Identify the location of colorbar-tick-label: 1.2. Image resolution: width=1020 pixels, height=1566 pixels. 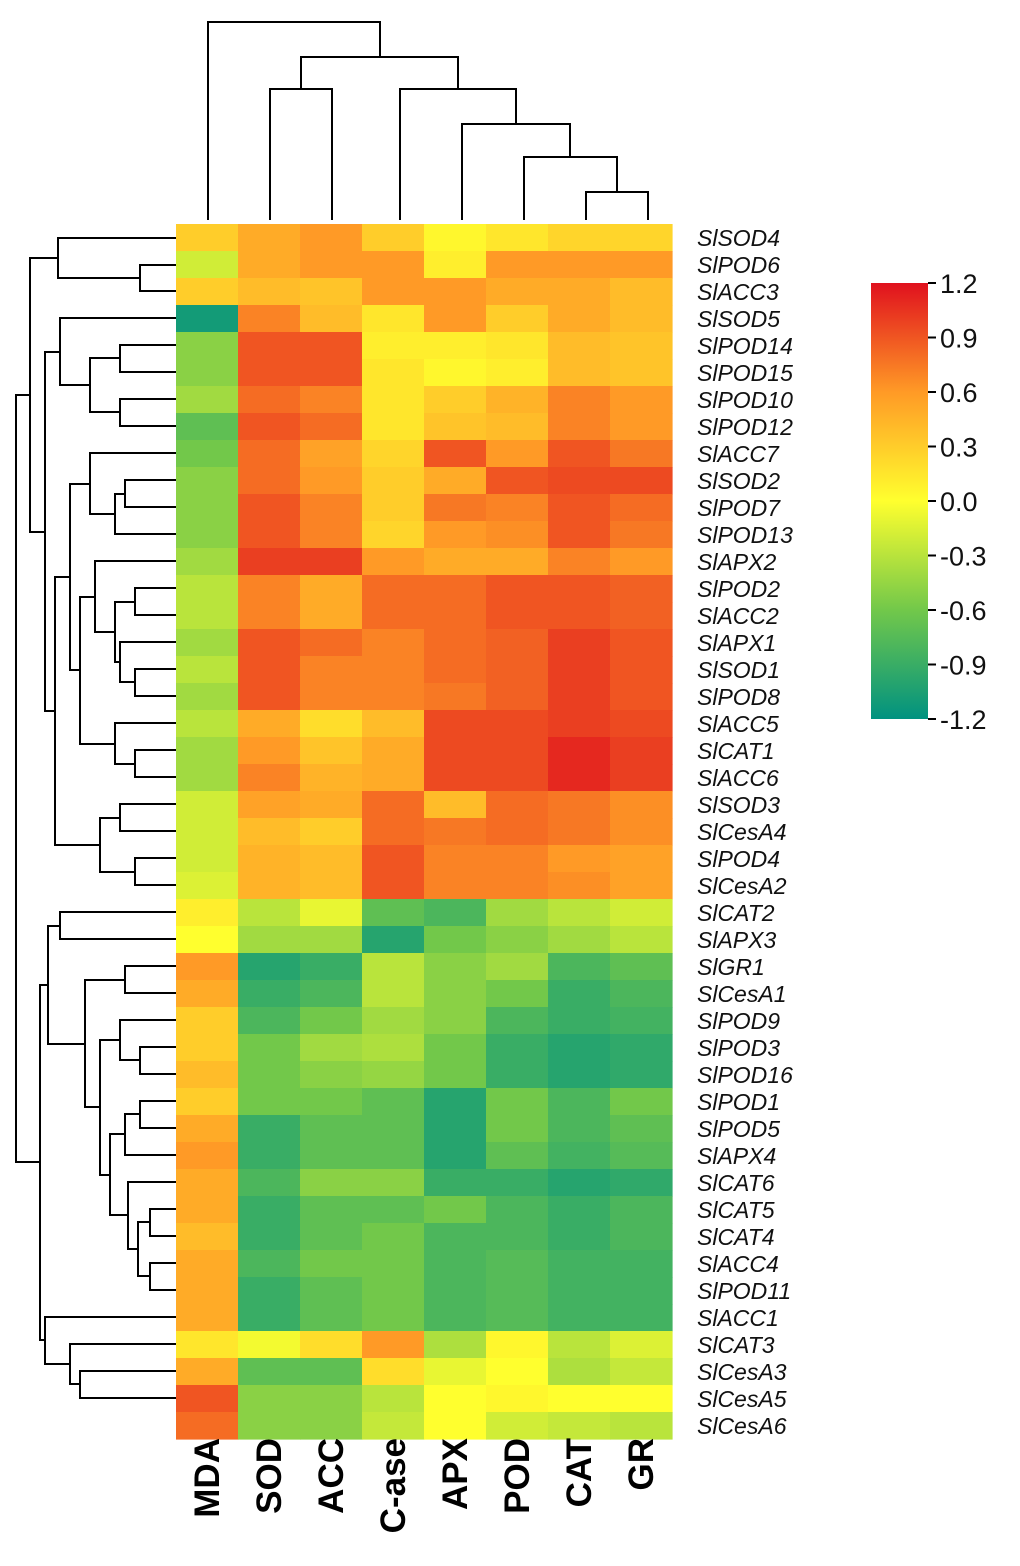
(959, 284).